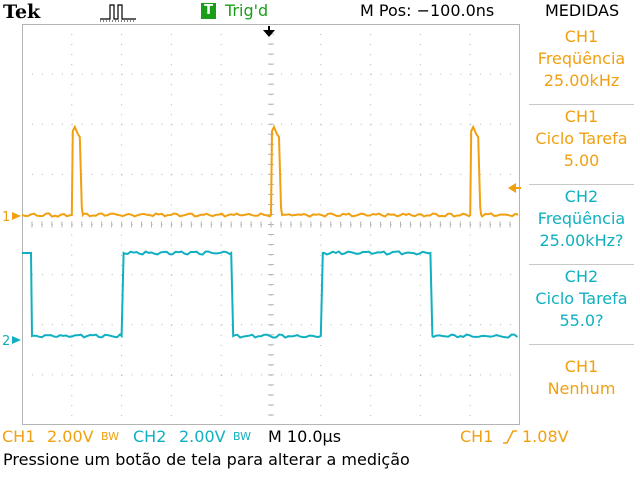  I want to click on measure-slot-3: CH2 Freqüência 25.00kHz?, so click(581, 225).